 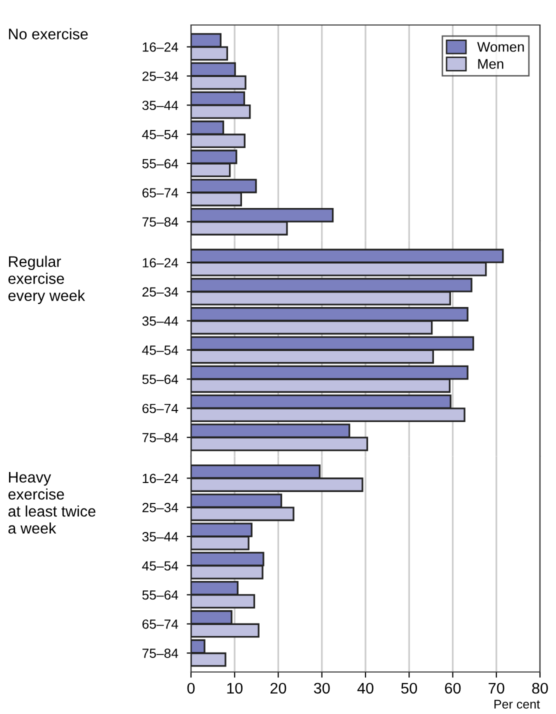 What do you see at coordinates (365, 688) in the screenshot?
I see `x-tick-label: 40` at bounding box center [365, 688].